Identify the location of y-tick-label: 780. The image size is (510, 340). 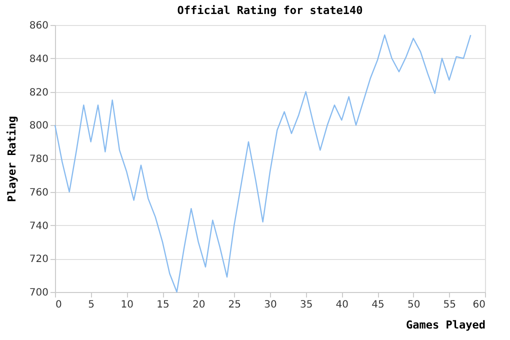
(38, 159).